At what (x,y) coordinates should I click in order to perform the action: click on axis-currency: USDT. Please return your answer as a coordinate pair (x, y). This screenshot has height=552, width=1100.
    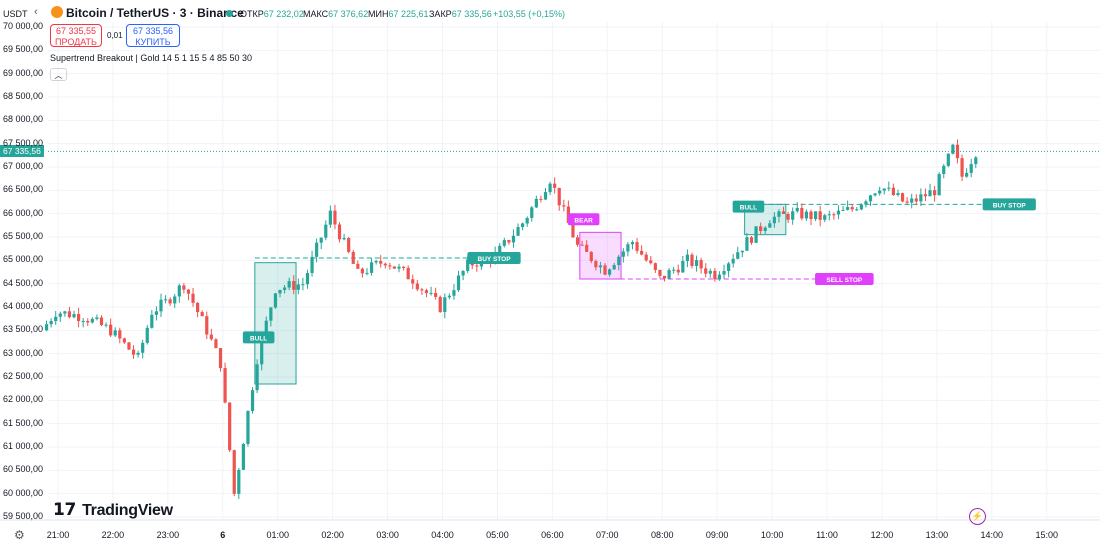
    Looking at the image, I should click on (15, 14).